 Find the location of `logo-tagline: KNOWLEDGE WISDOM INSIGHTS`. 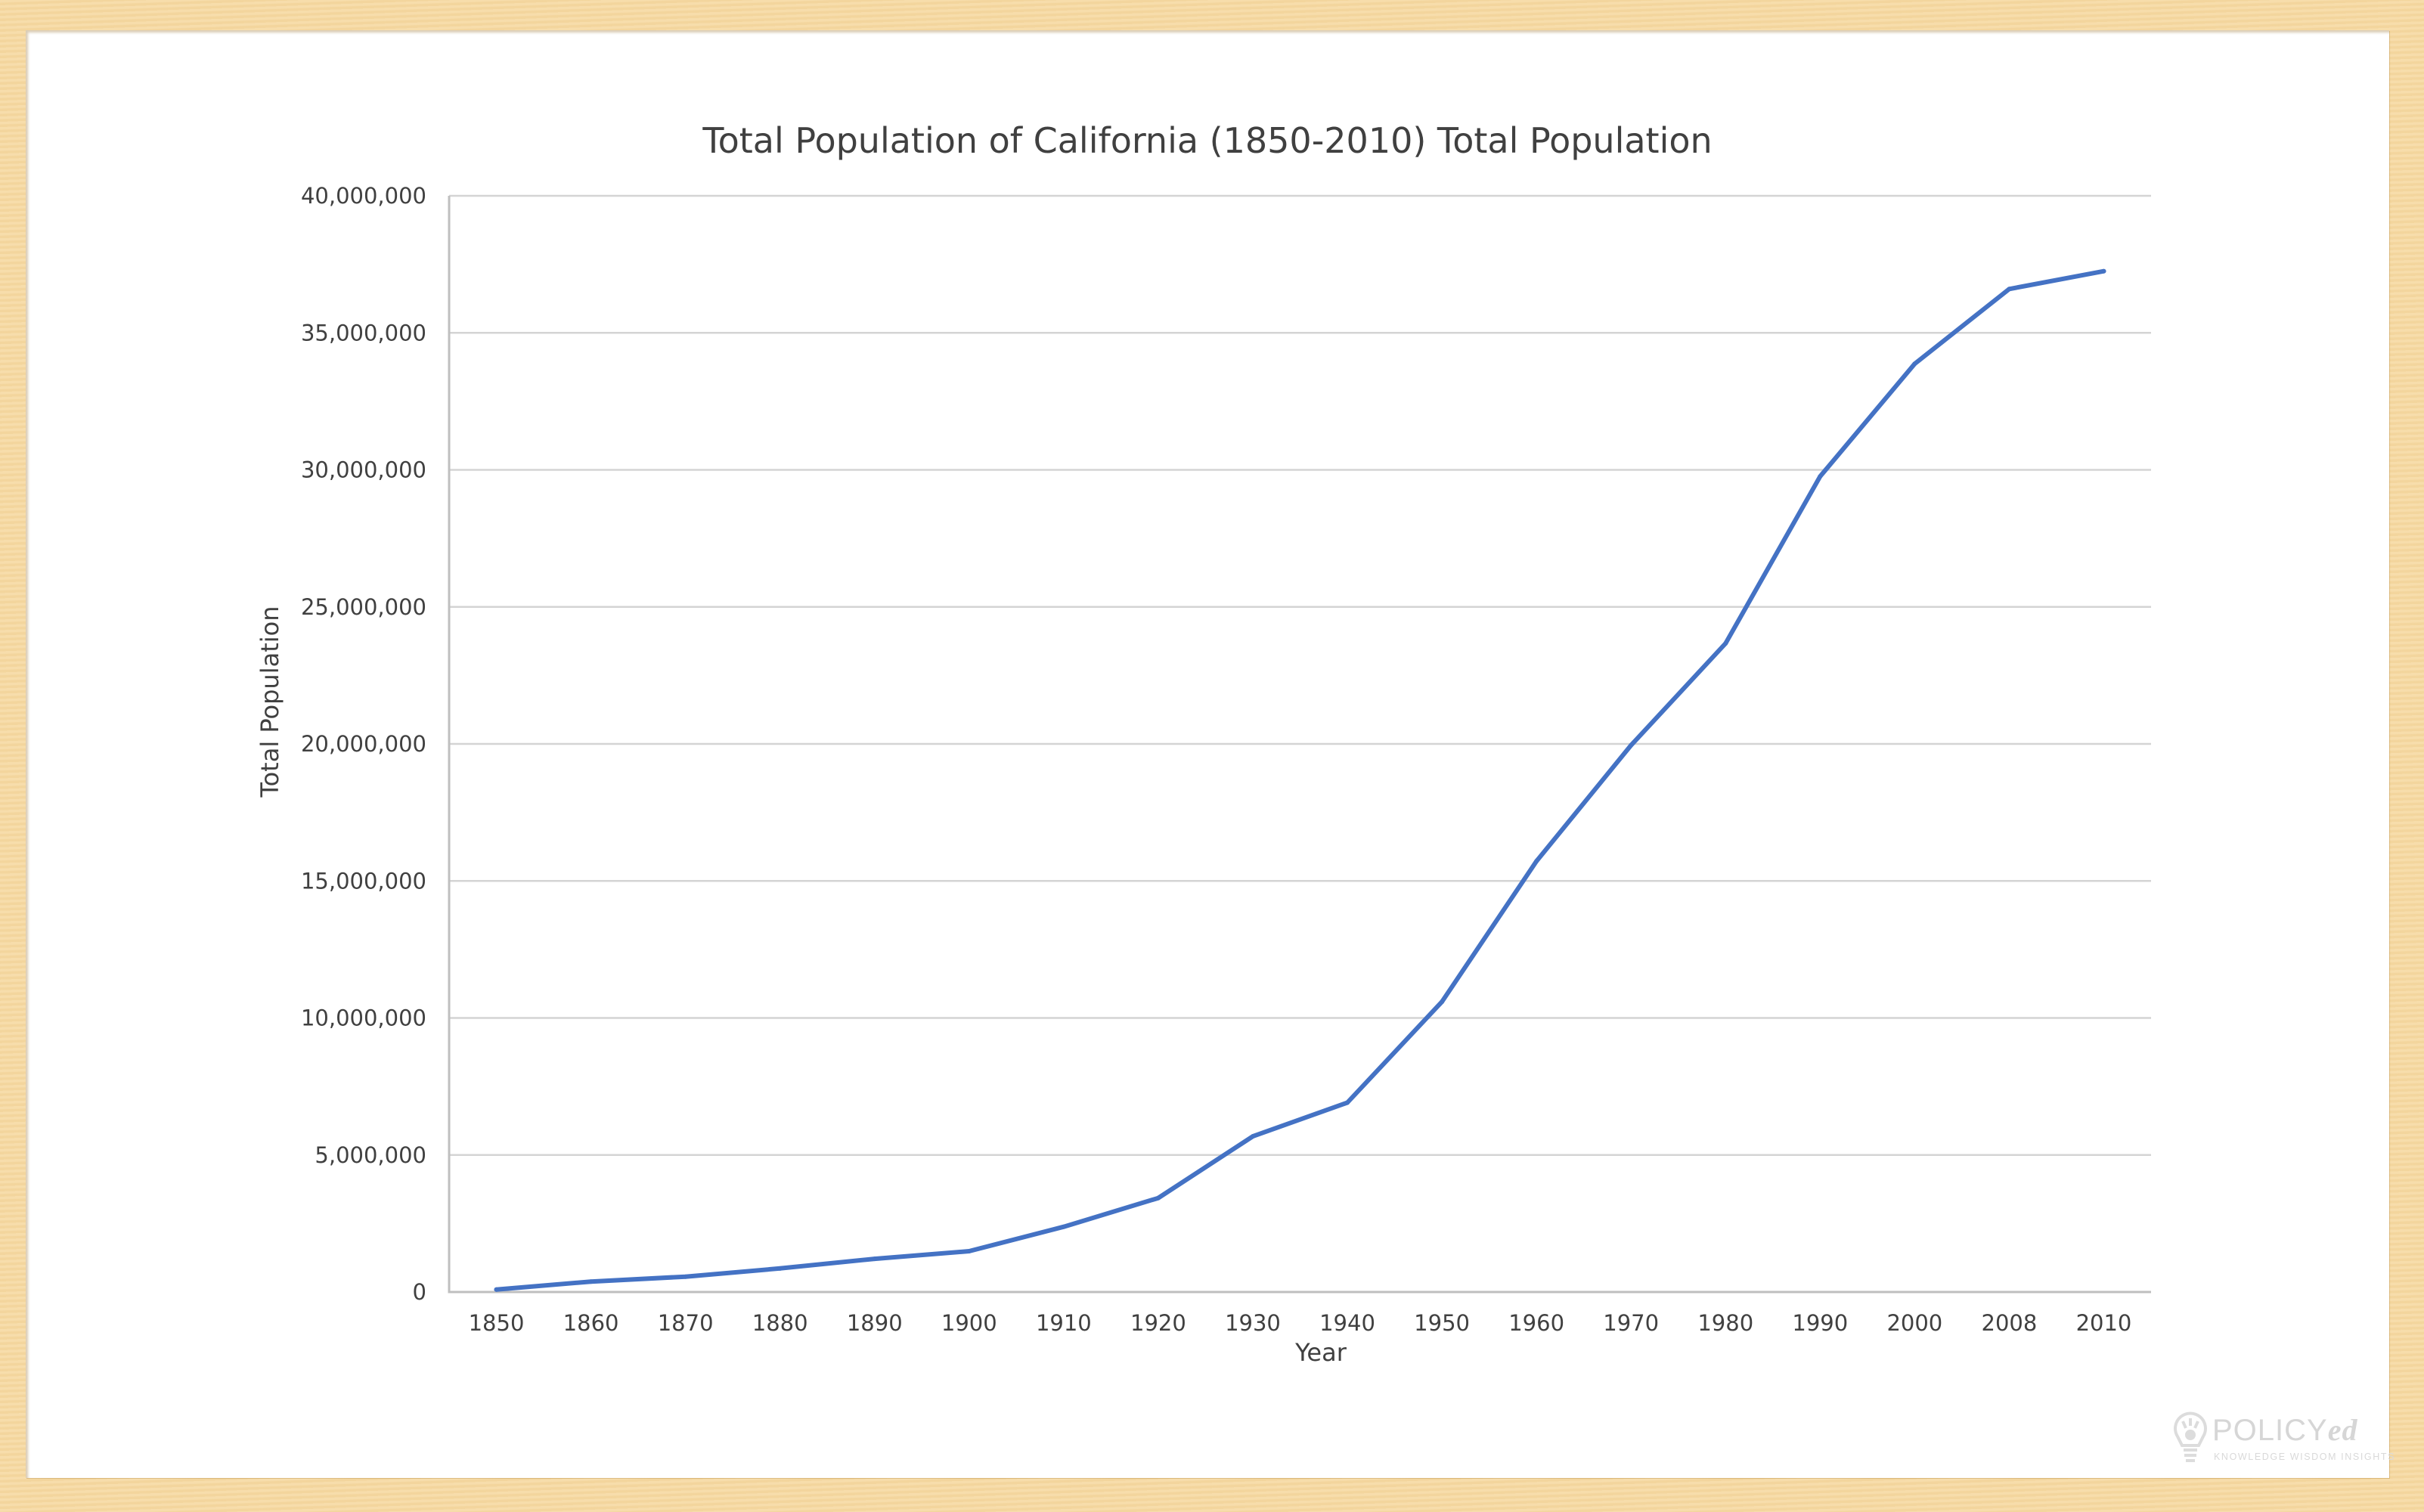

logo-tagline: KNOWLEDGE WISDOM INSIGHTS is located at coordinates (2305, 1457).